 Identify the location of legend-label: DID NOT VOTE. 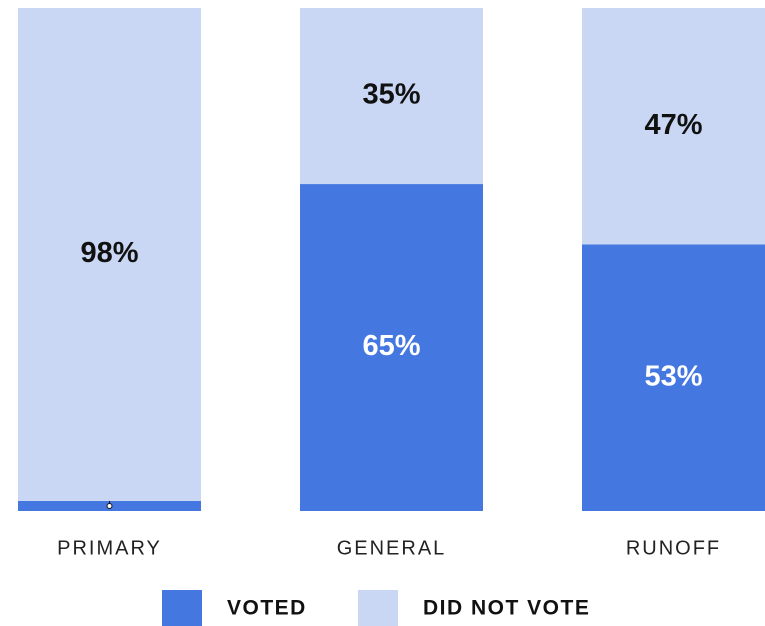
(506, 608).